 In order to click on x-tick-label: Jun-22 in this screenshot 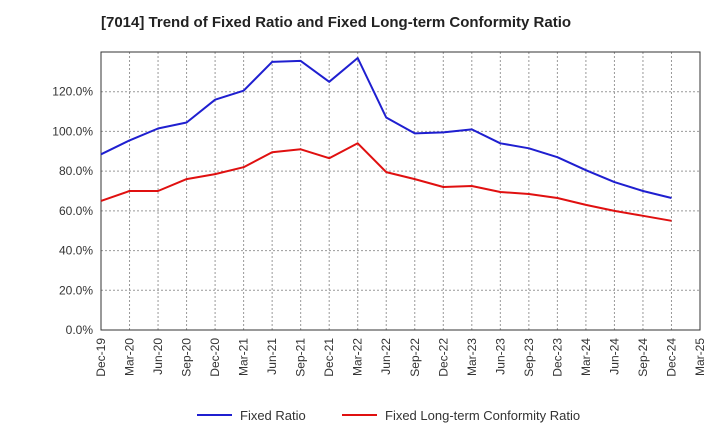, I will do `click(386, 356)`.